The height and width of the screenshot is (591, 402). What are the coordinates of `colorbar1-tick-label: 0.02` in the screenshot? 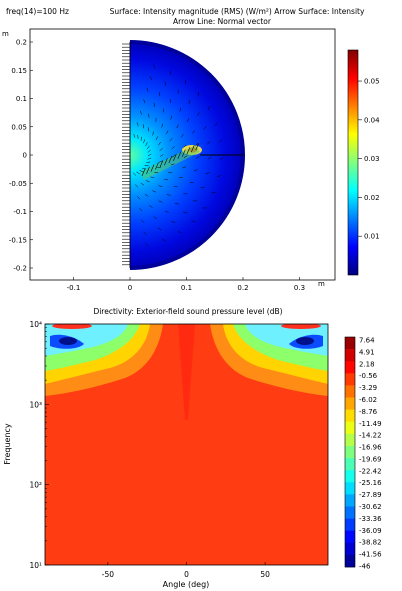 It's located at (372, 198).